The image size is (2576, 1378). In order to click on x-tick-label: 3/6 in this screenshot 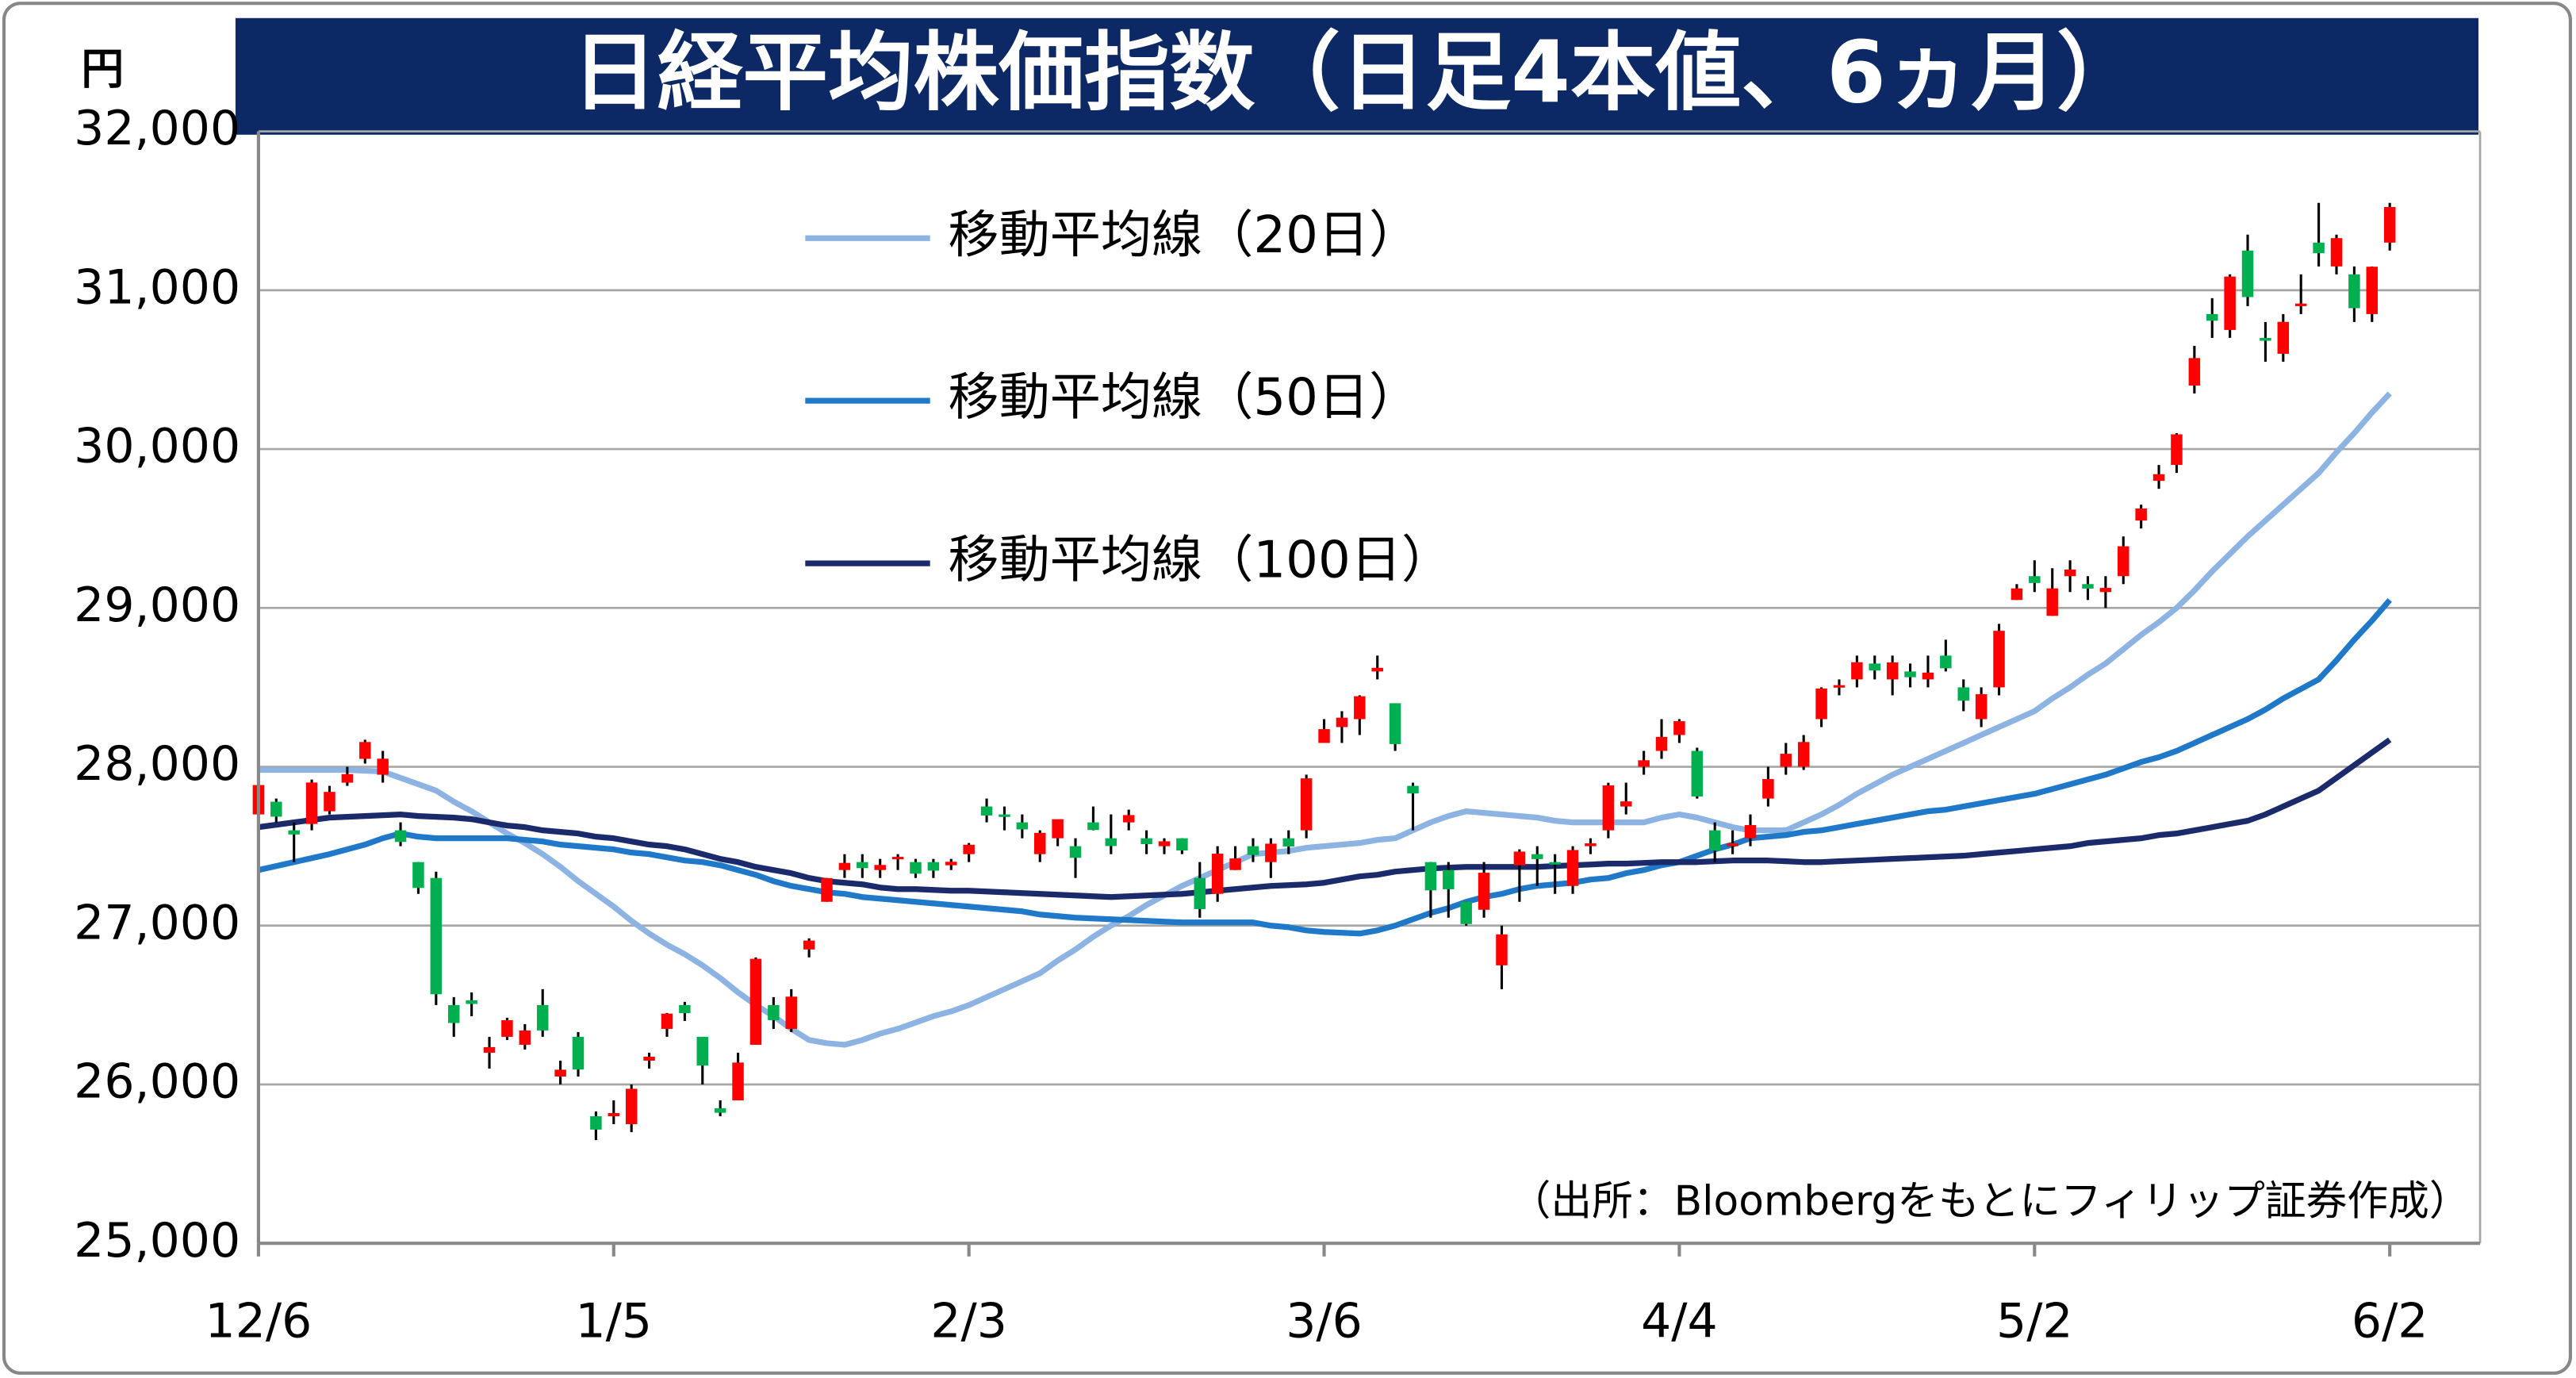, I will do `click(1324, 1321)`.